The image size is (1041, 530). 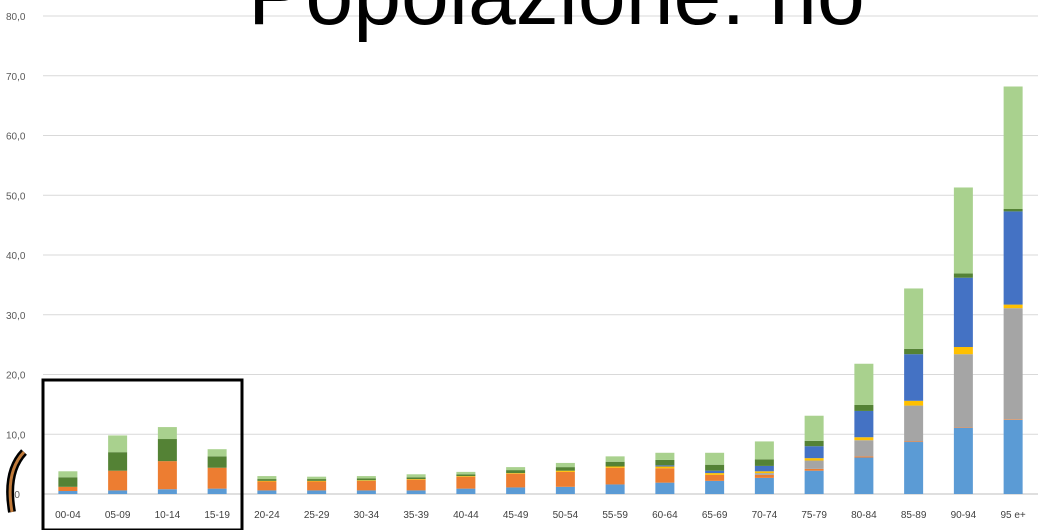 I want to click on x-tick-label: 25-29, so click(x=317, y=515).